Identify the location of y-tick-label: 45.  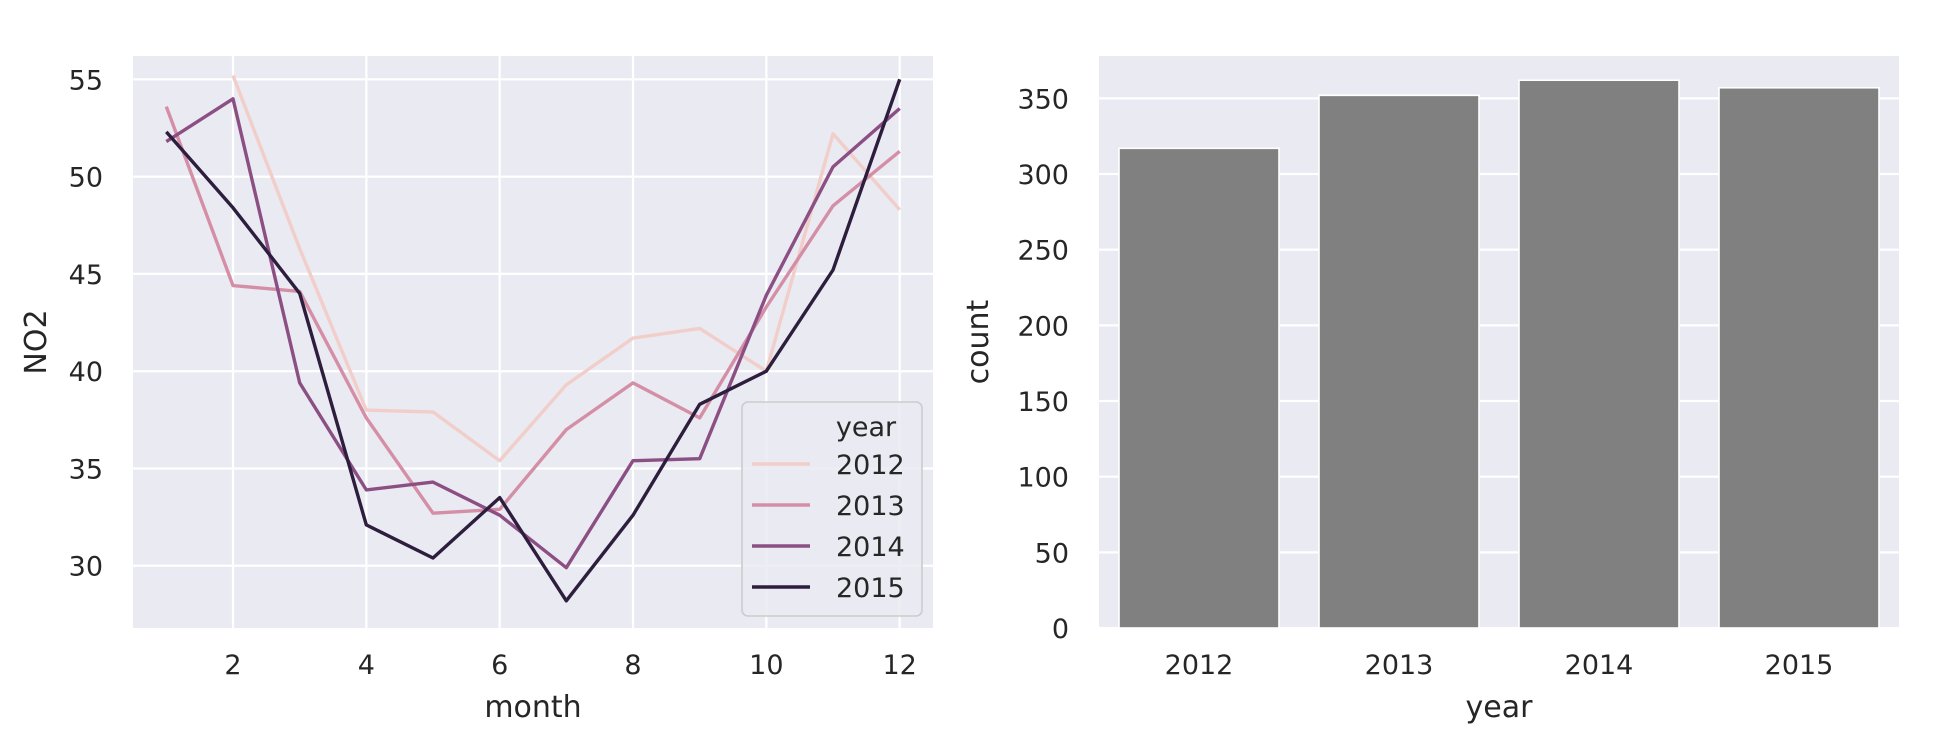
(86, 275).